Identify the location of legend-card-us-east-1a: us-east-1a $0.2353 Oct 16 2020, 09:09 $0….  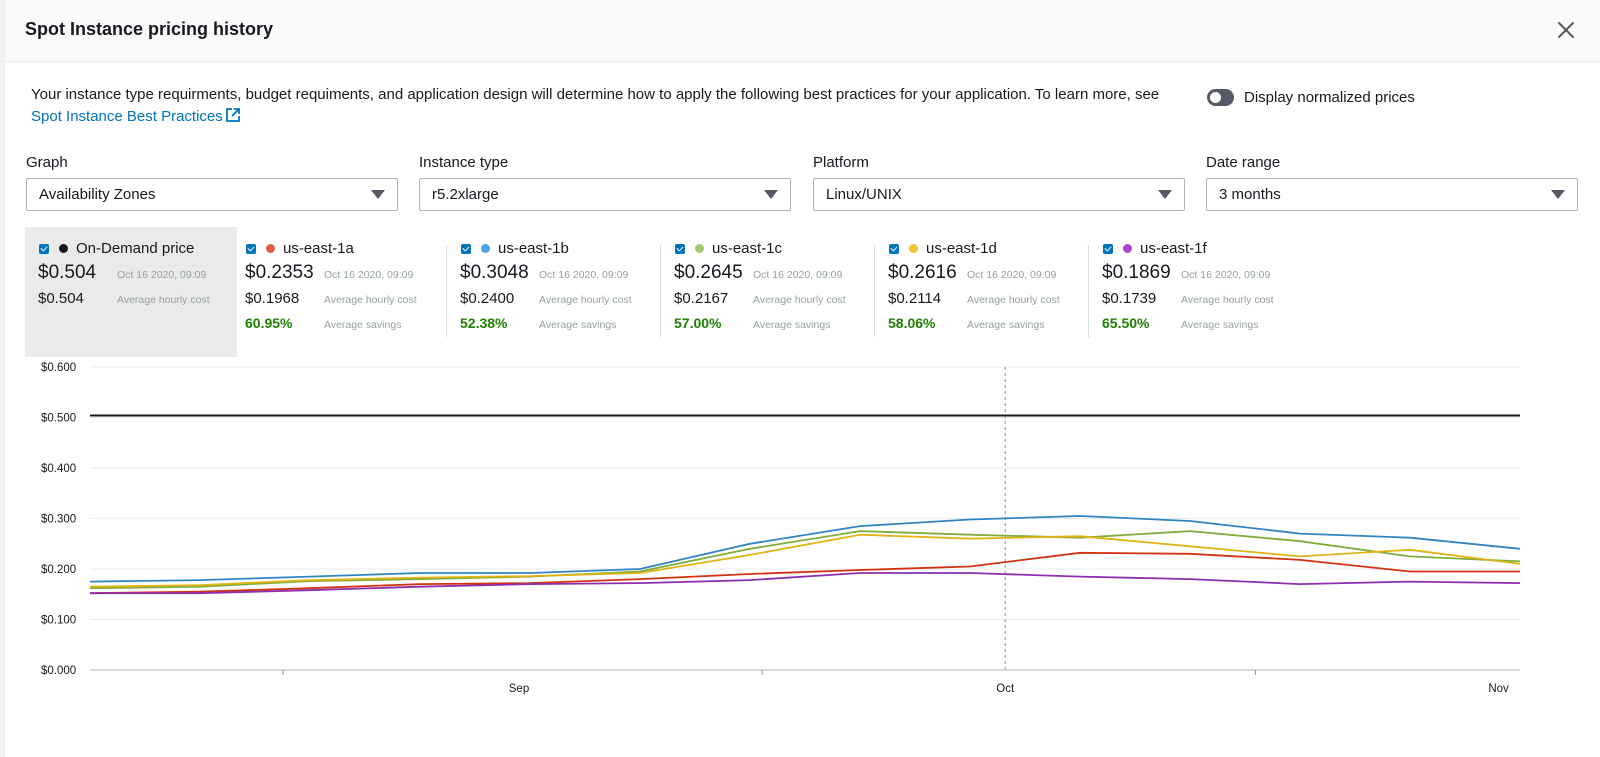
(341, 292).